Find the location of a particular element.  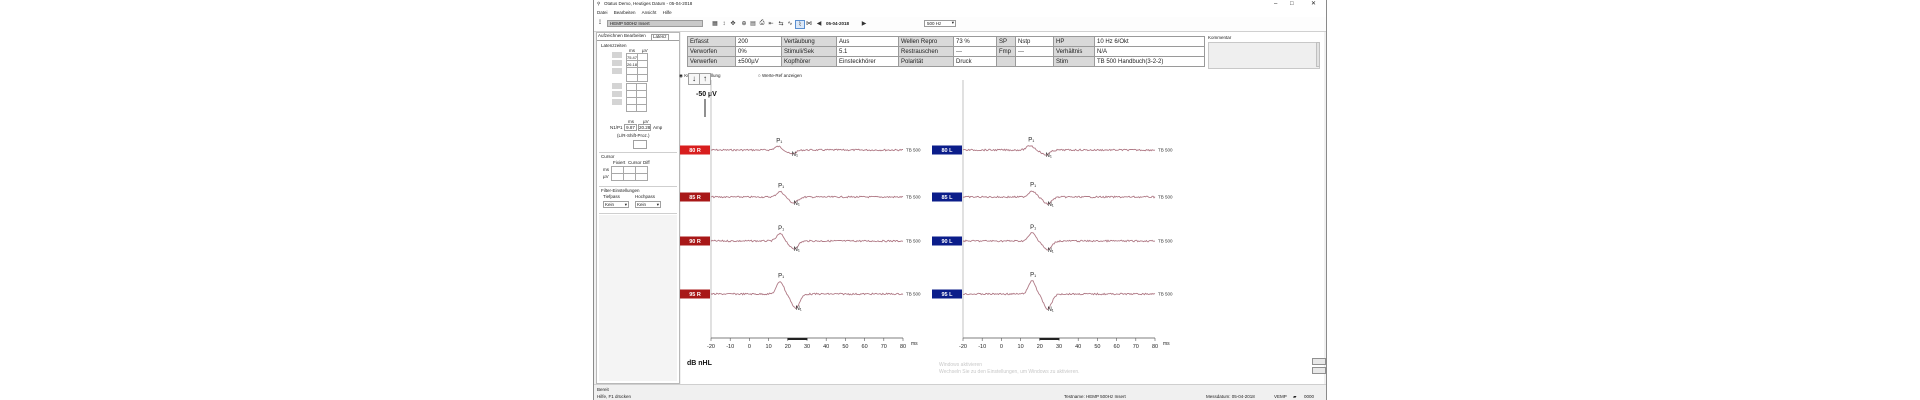

zoom-out-button is located at coordinates (1319, 370).